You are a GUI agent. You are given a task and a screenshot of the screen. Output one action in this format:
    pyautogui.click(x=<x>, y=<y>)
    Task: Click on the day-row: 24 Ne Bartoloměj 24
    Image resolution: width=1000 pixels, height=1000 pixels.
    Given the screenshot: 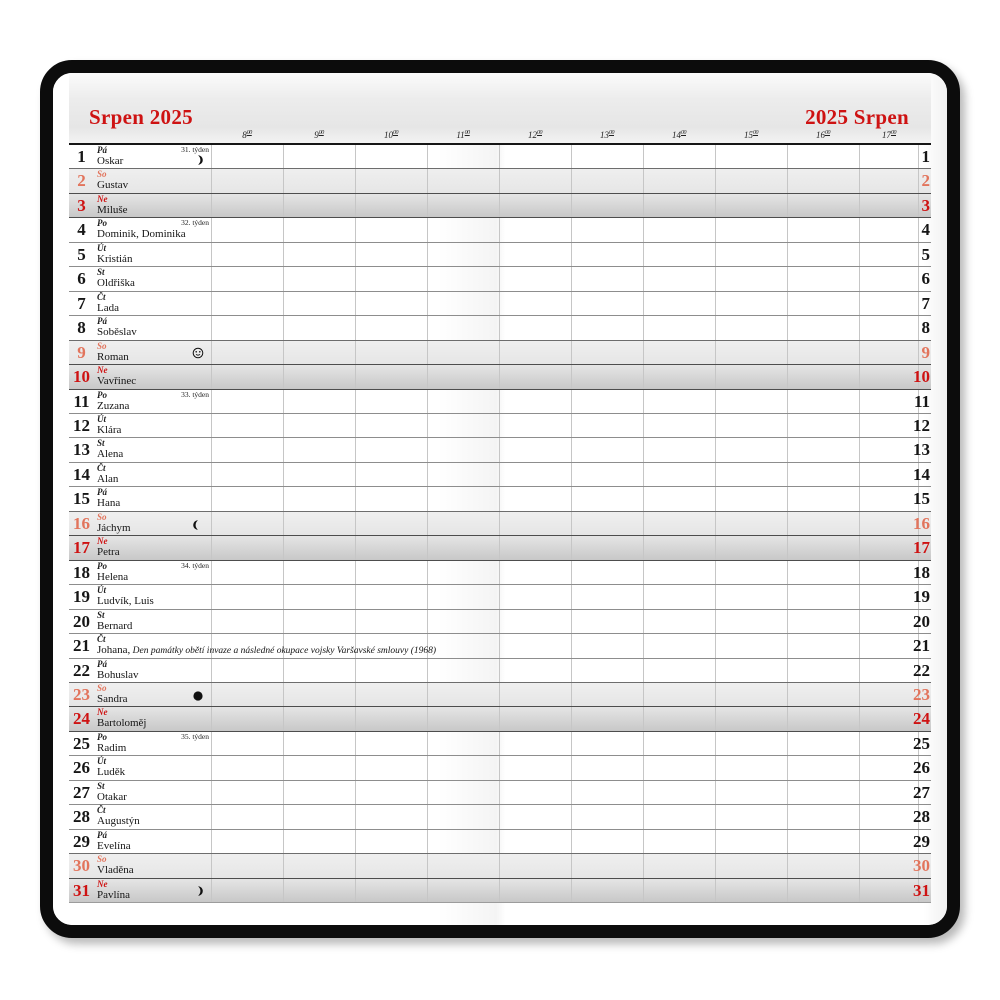 What is the action you would take?
    pyautogui.click(x=500, y=718)
    